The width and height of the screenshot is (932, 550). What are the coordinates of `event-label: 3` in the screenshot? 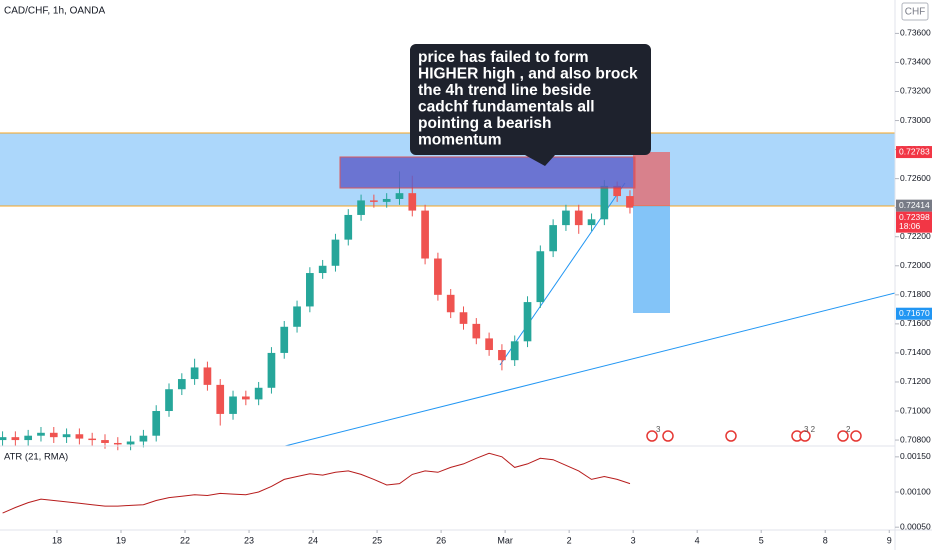 It's located at (658, 429).